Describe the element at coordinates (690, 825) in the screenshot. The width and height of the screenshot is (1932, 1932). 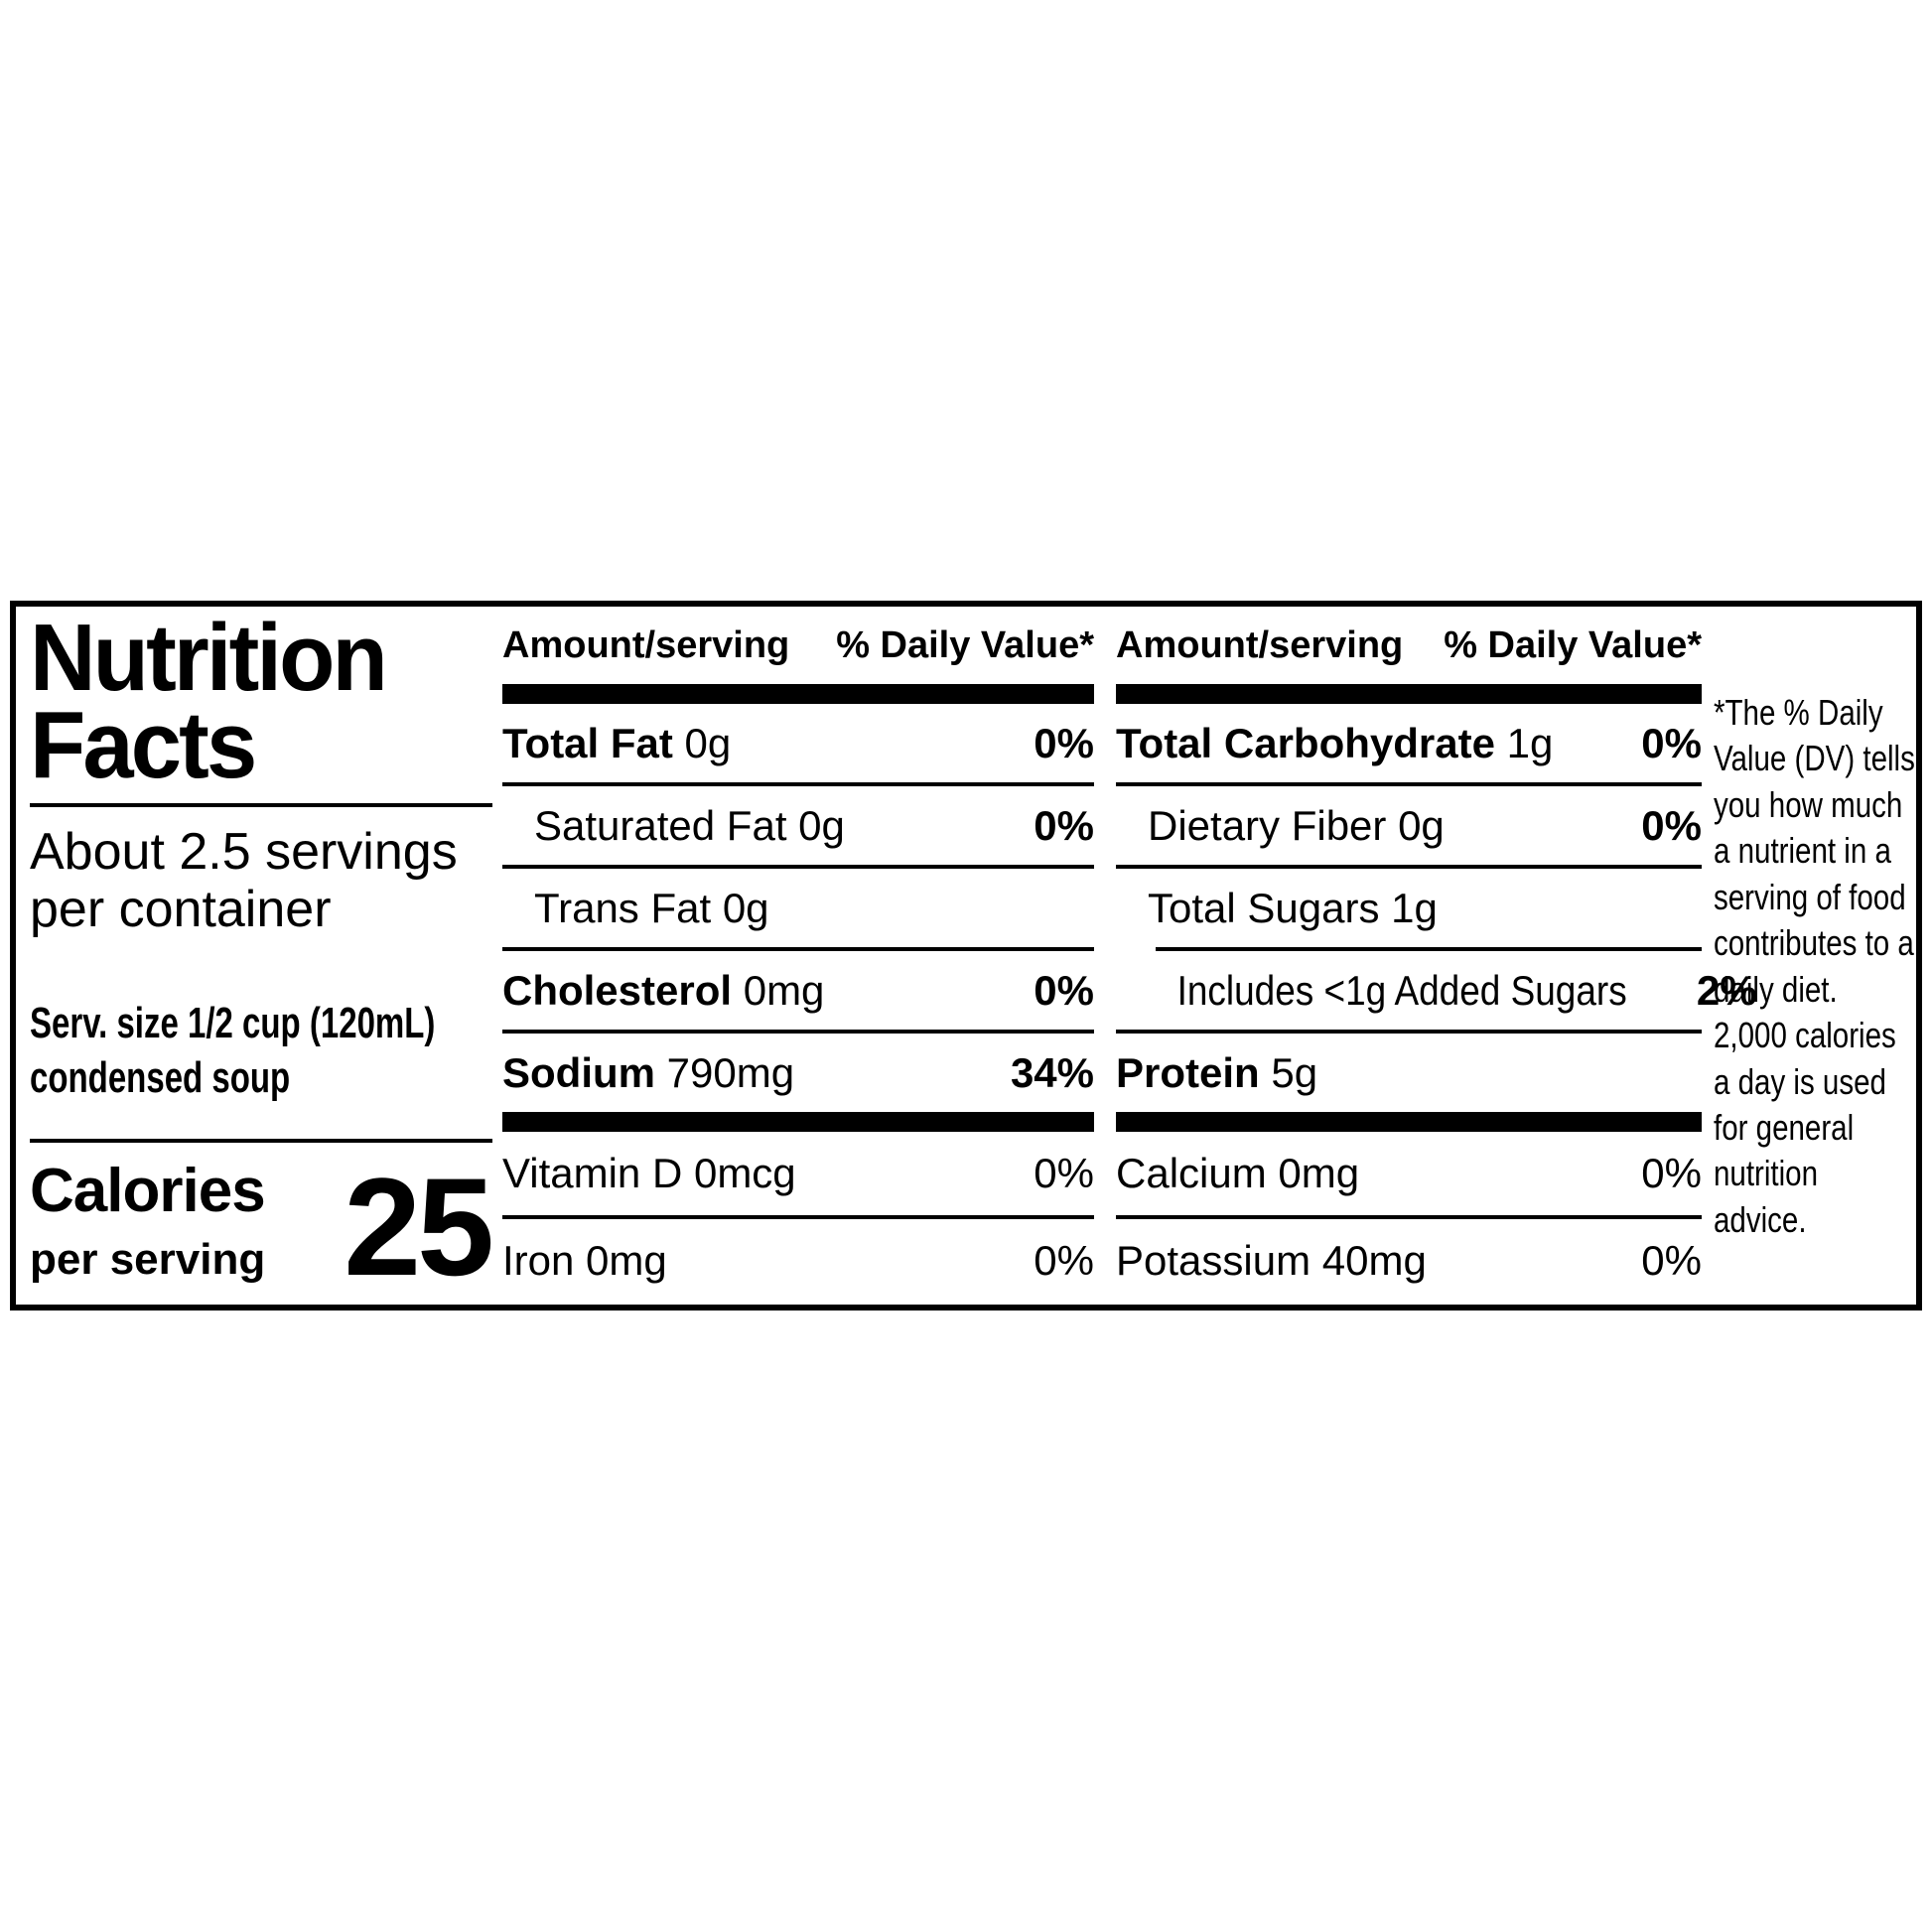
I see `nutrient-label: Saturated Fat 0g` at that location.